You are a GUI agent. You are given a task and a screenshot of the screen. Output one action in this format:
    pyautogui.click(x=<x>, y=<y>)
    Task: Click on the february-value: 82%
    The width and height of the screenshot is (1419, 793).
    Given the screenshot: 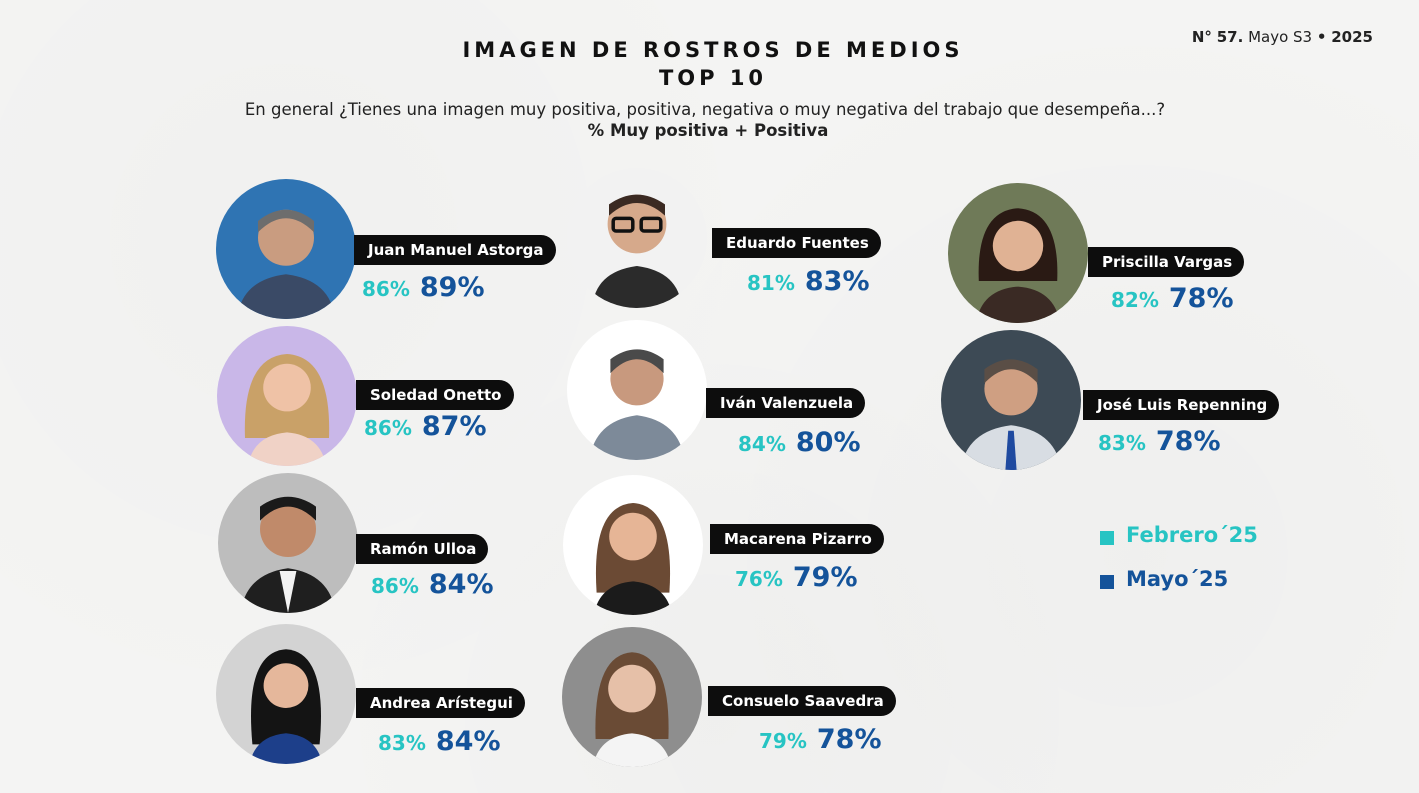 What is the action you would take?
    pyautogui.click(x=1135, y=300)
    